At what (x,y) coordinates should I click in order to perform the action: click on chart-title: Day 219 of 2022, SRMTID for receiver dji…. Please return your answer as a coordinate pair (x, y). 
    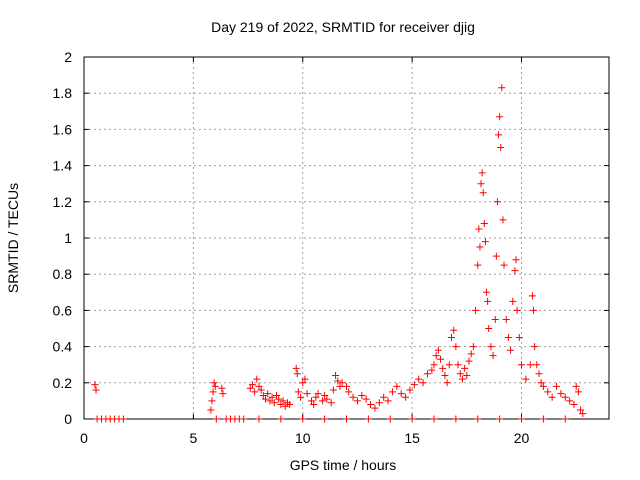
    Looking at the image, I should click on (343, 27).